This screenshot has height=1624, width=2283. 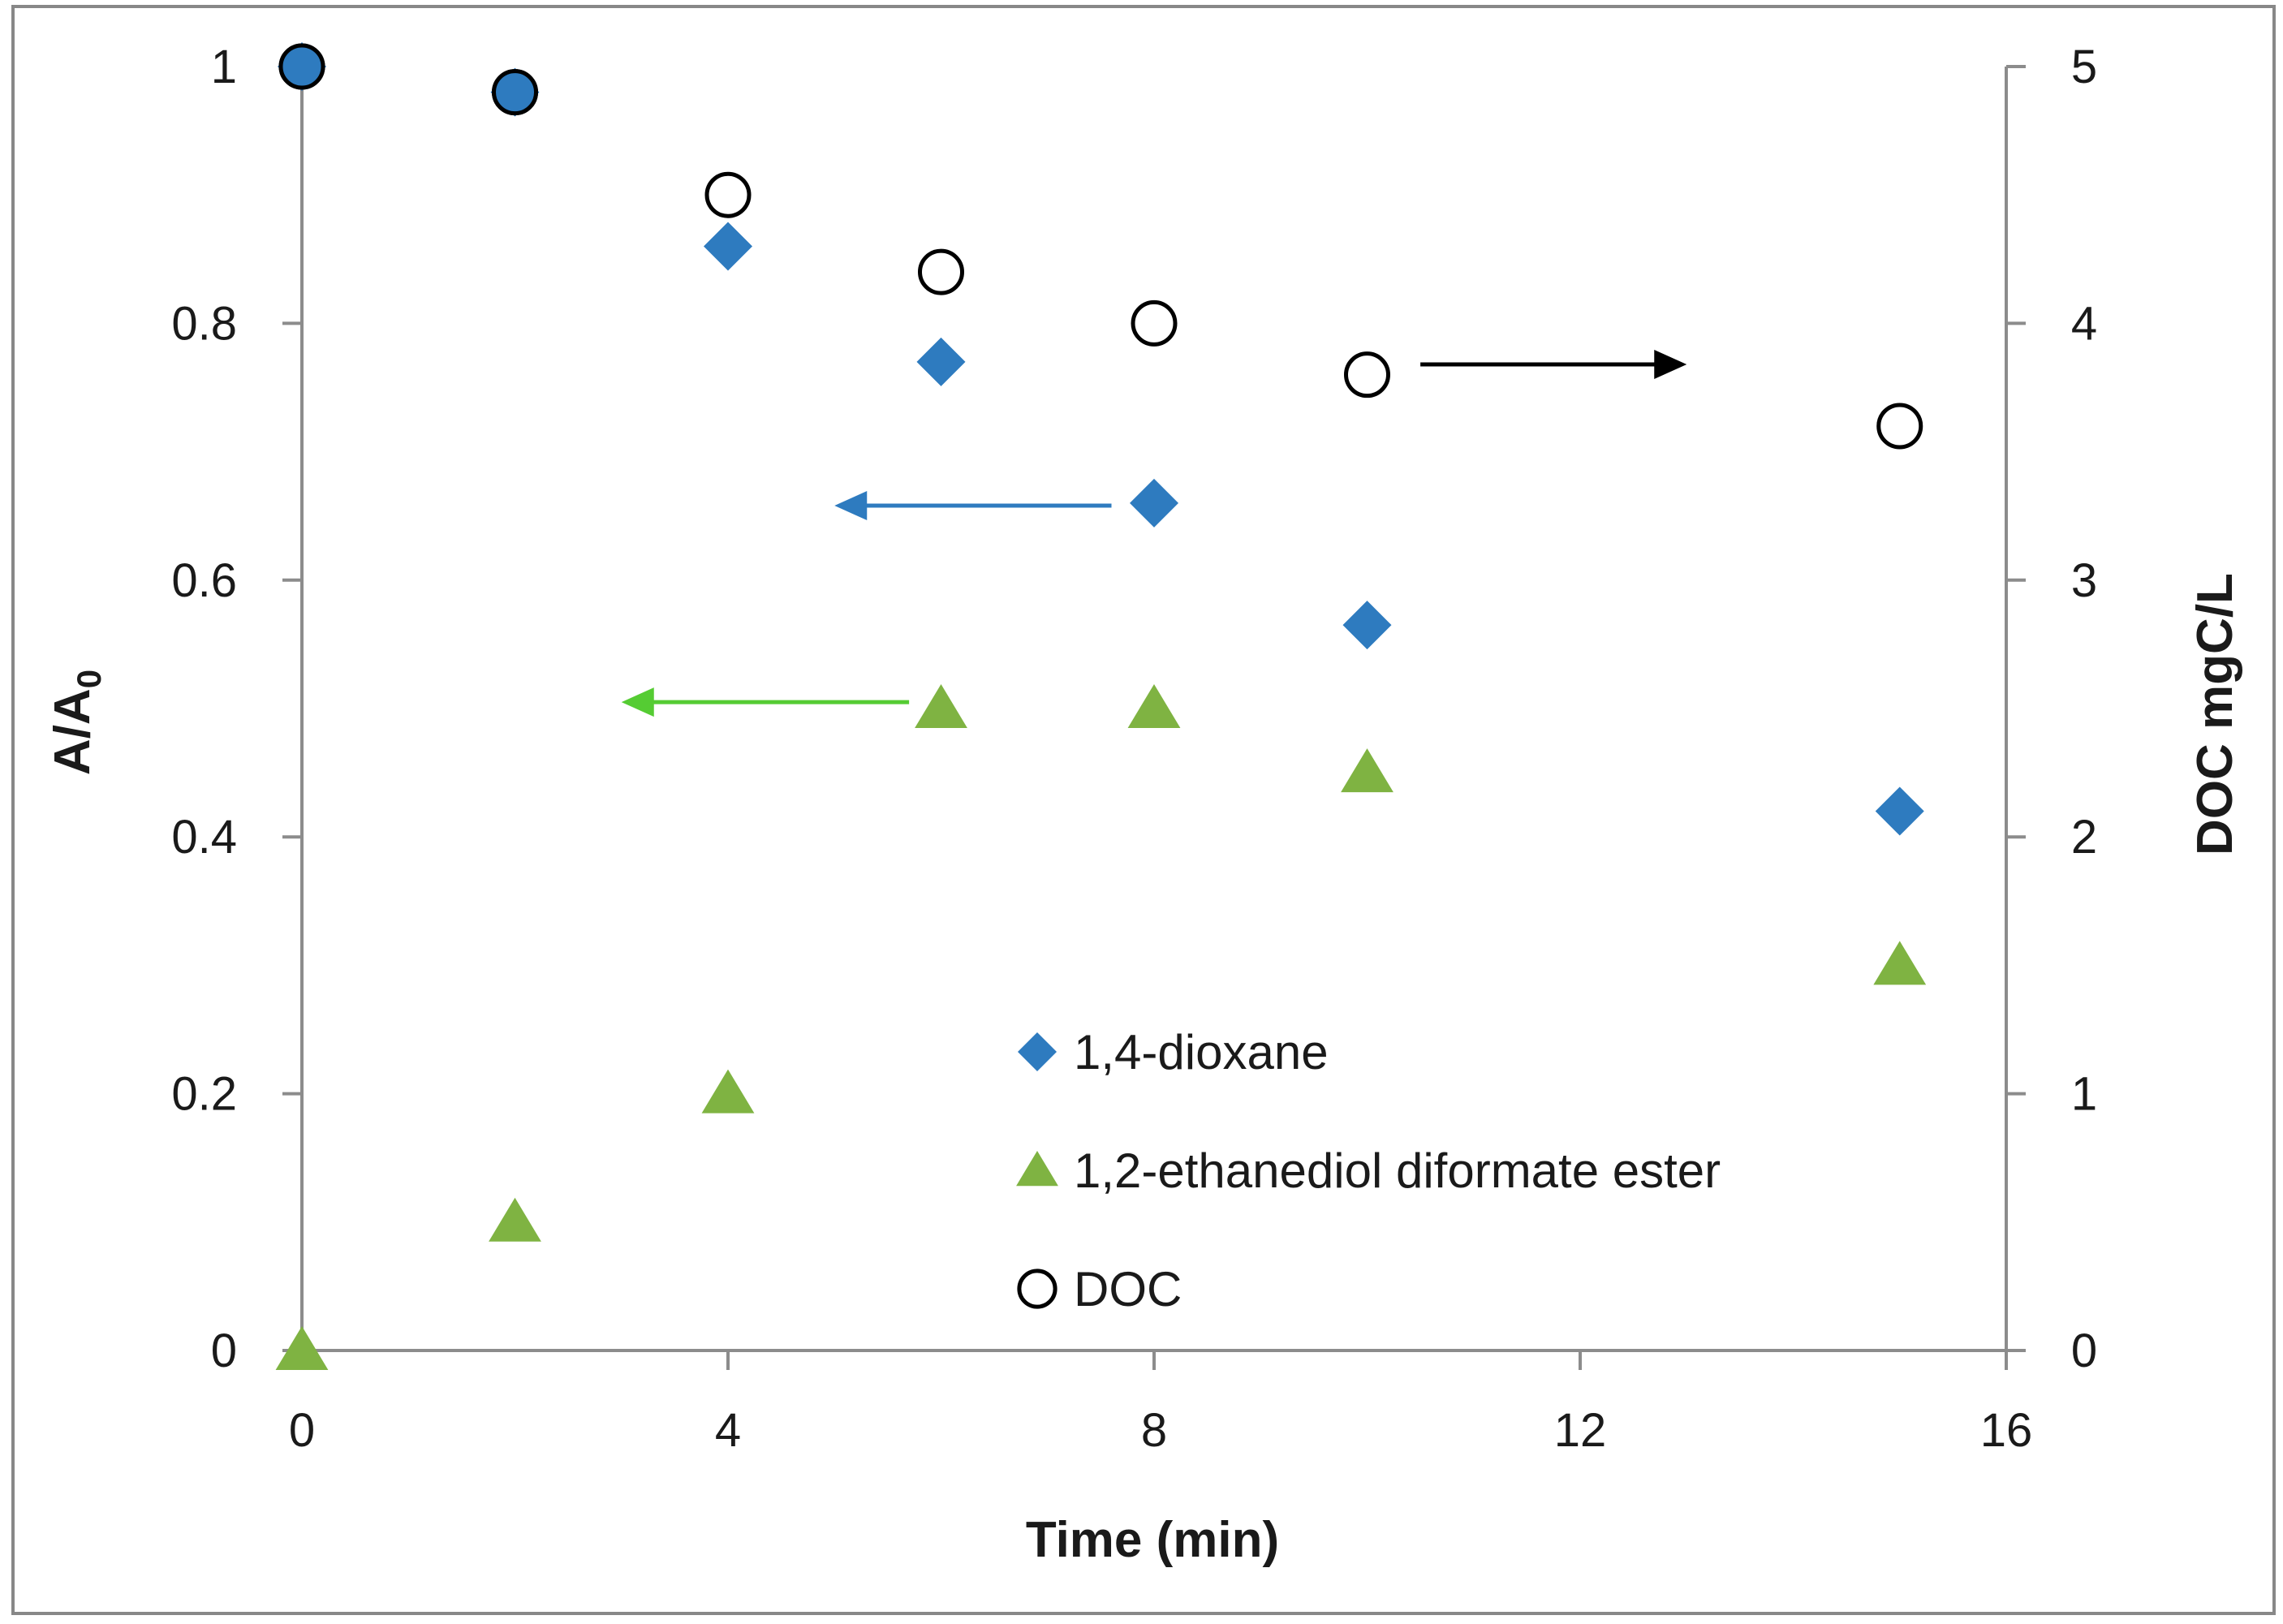 What do you see at coordinates (89, 679) in the screenshot?
I see `y-axis-title-subscript: 0` at bounding box center [89, 679].